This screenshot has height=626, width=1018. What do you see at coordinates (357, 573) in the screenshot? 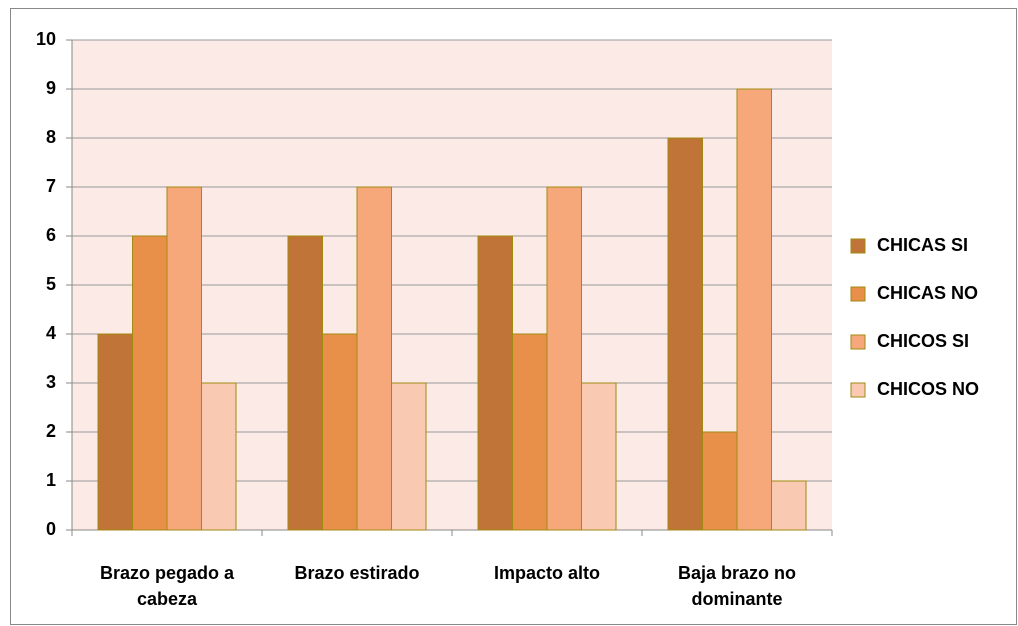
I see `x-tick-label: Brazo estirado` at bounding box center [357, 573].